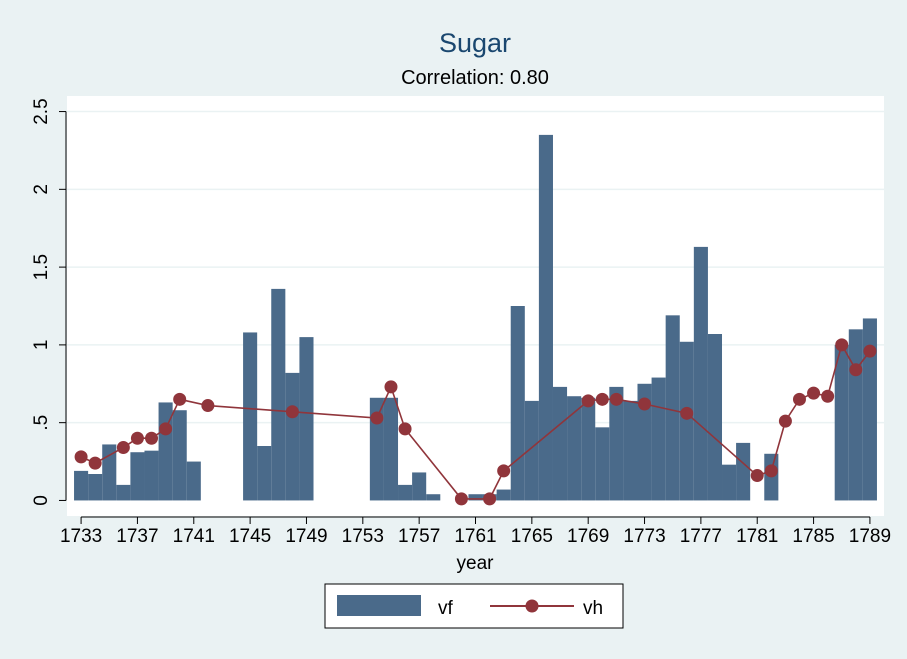 This screenshot has width=907, height=659. I want to click on x-tick-label: 1777, so click(701, 536).